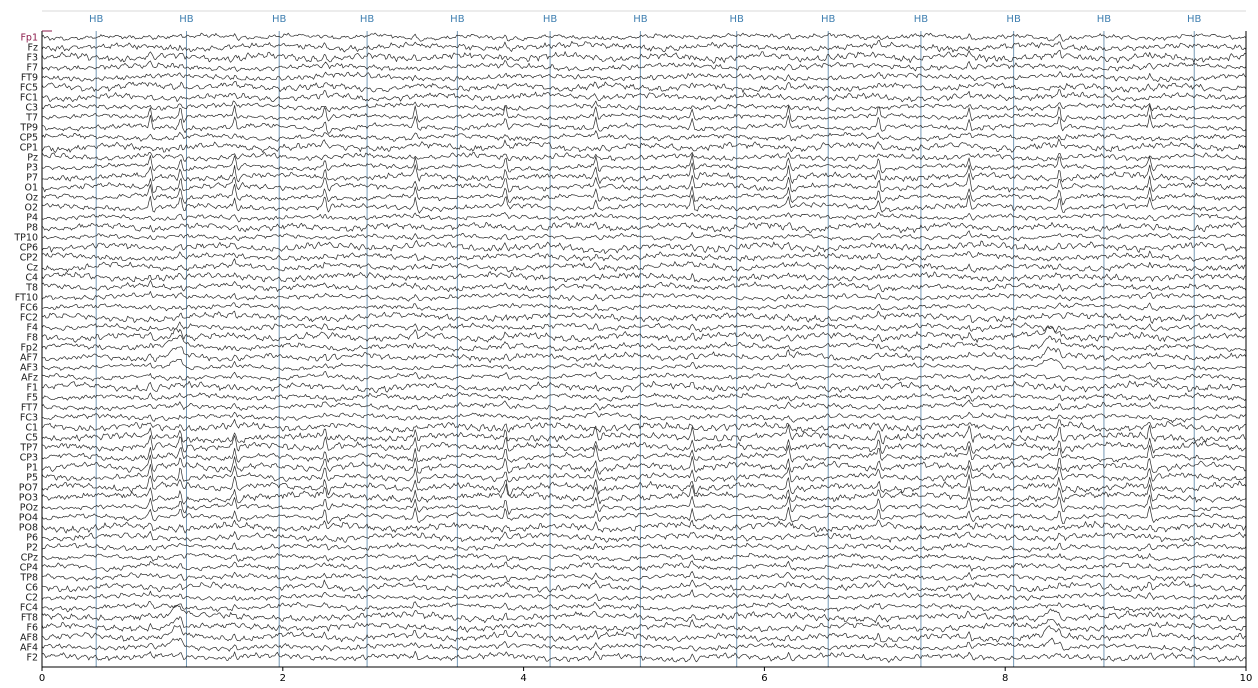  What do you see at coordinates (644, 504) in the screenshot?
I see `channel-trace-poz` at bounding box center [644, 504].